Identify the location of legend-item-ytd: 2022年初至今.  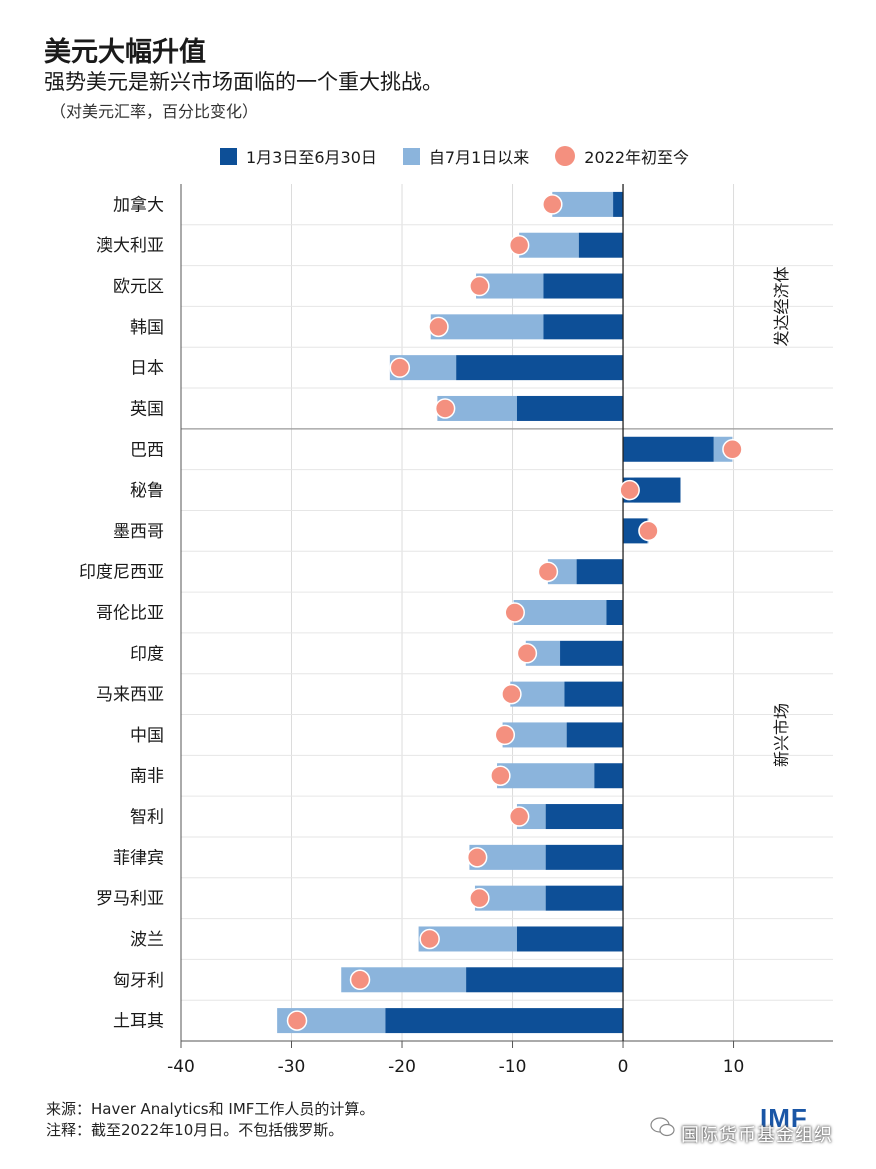
(622, 156).